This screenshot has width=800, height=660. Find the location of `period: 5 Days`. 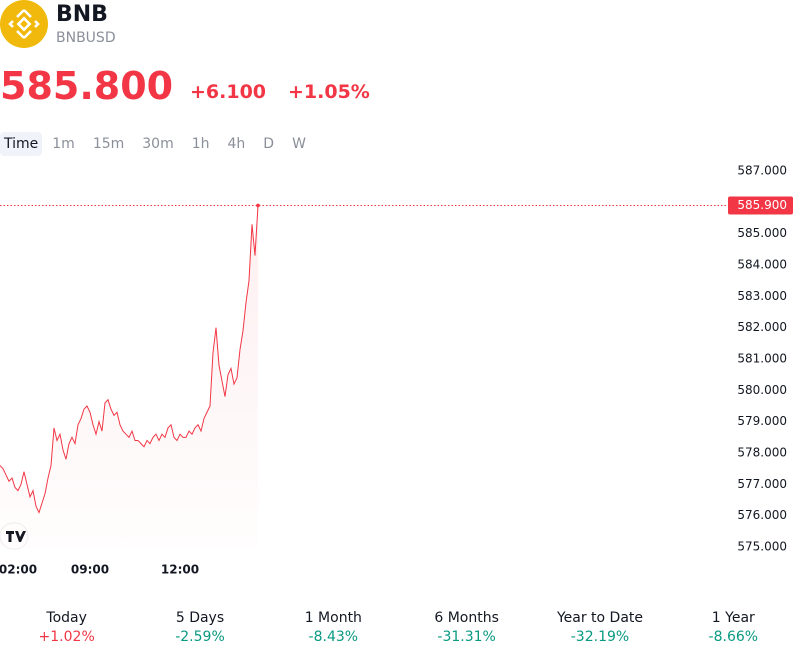

period: 5 Days is located at coordinates (200, 618).